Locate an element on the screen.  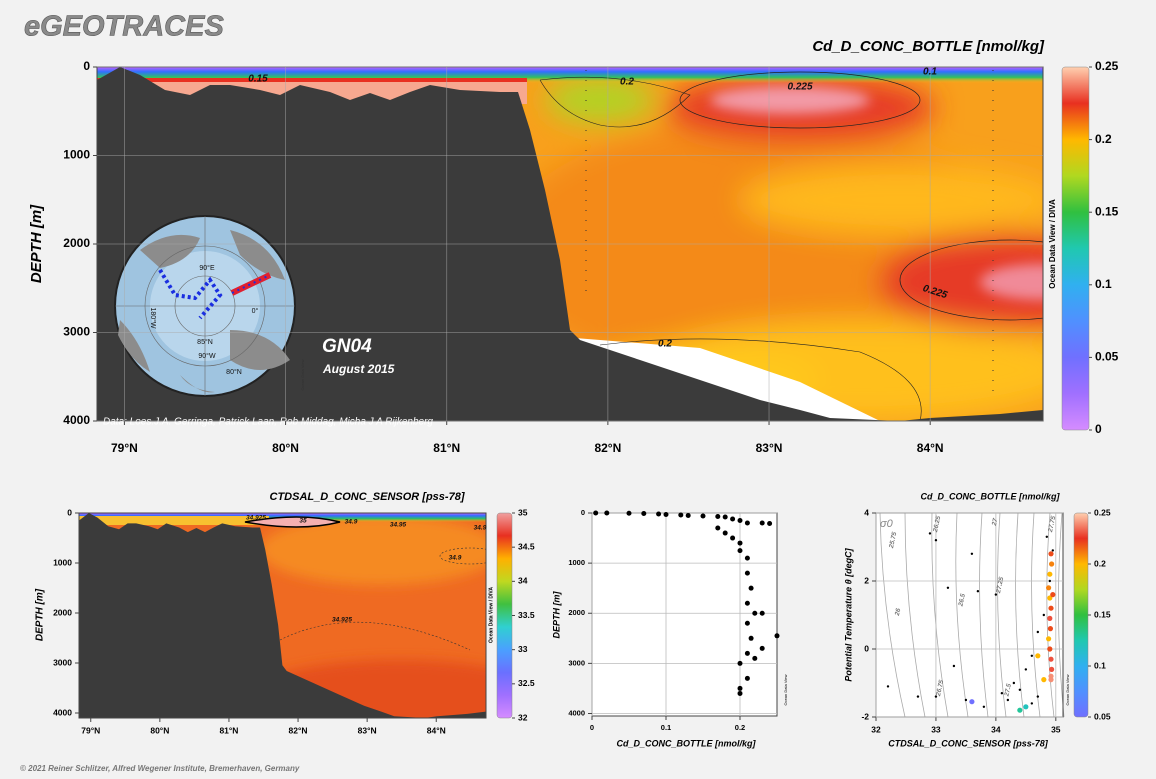
inset-map is located at coordinates (205, 306).